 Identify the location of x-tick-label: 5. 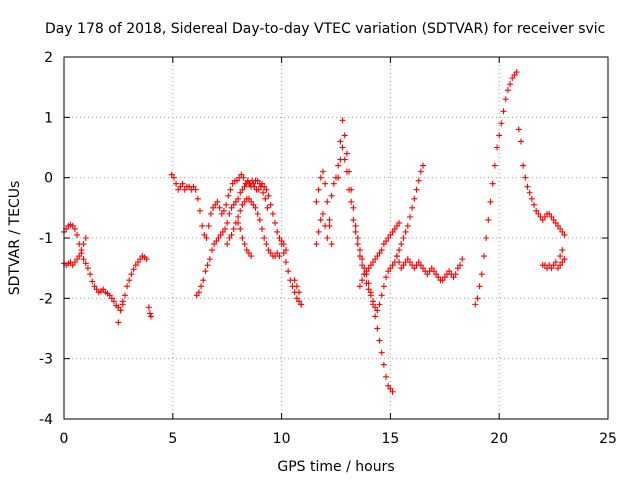
(172, 439).